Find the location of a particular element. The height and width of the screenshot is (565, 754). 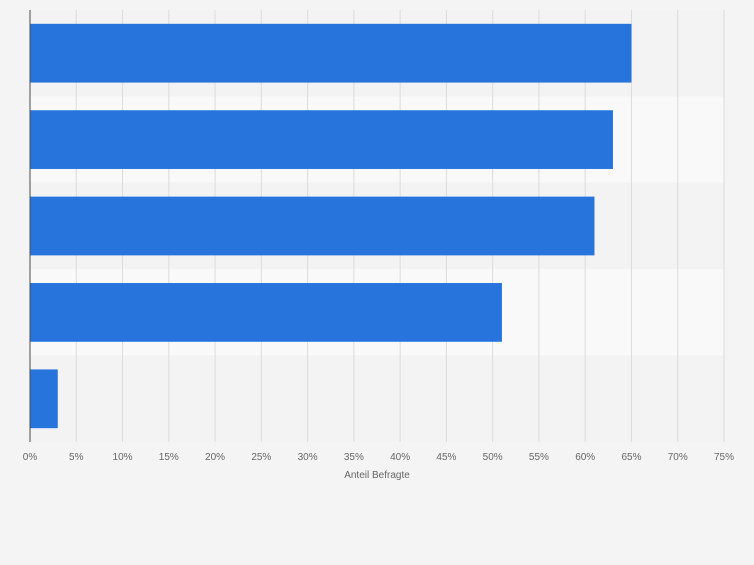

x-tick-label: 20% is located at coordinates (215, 457).